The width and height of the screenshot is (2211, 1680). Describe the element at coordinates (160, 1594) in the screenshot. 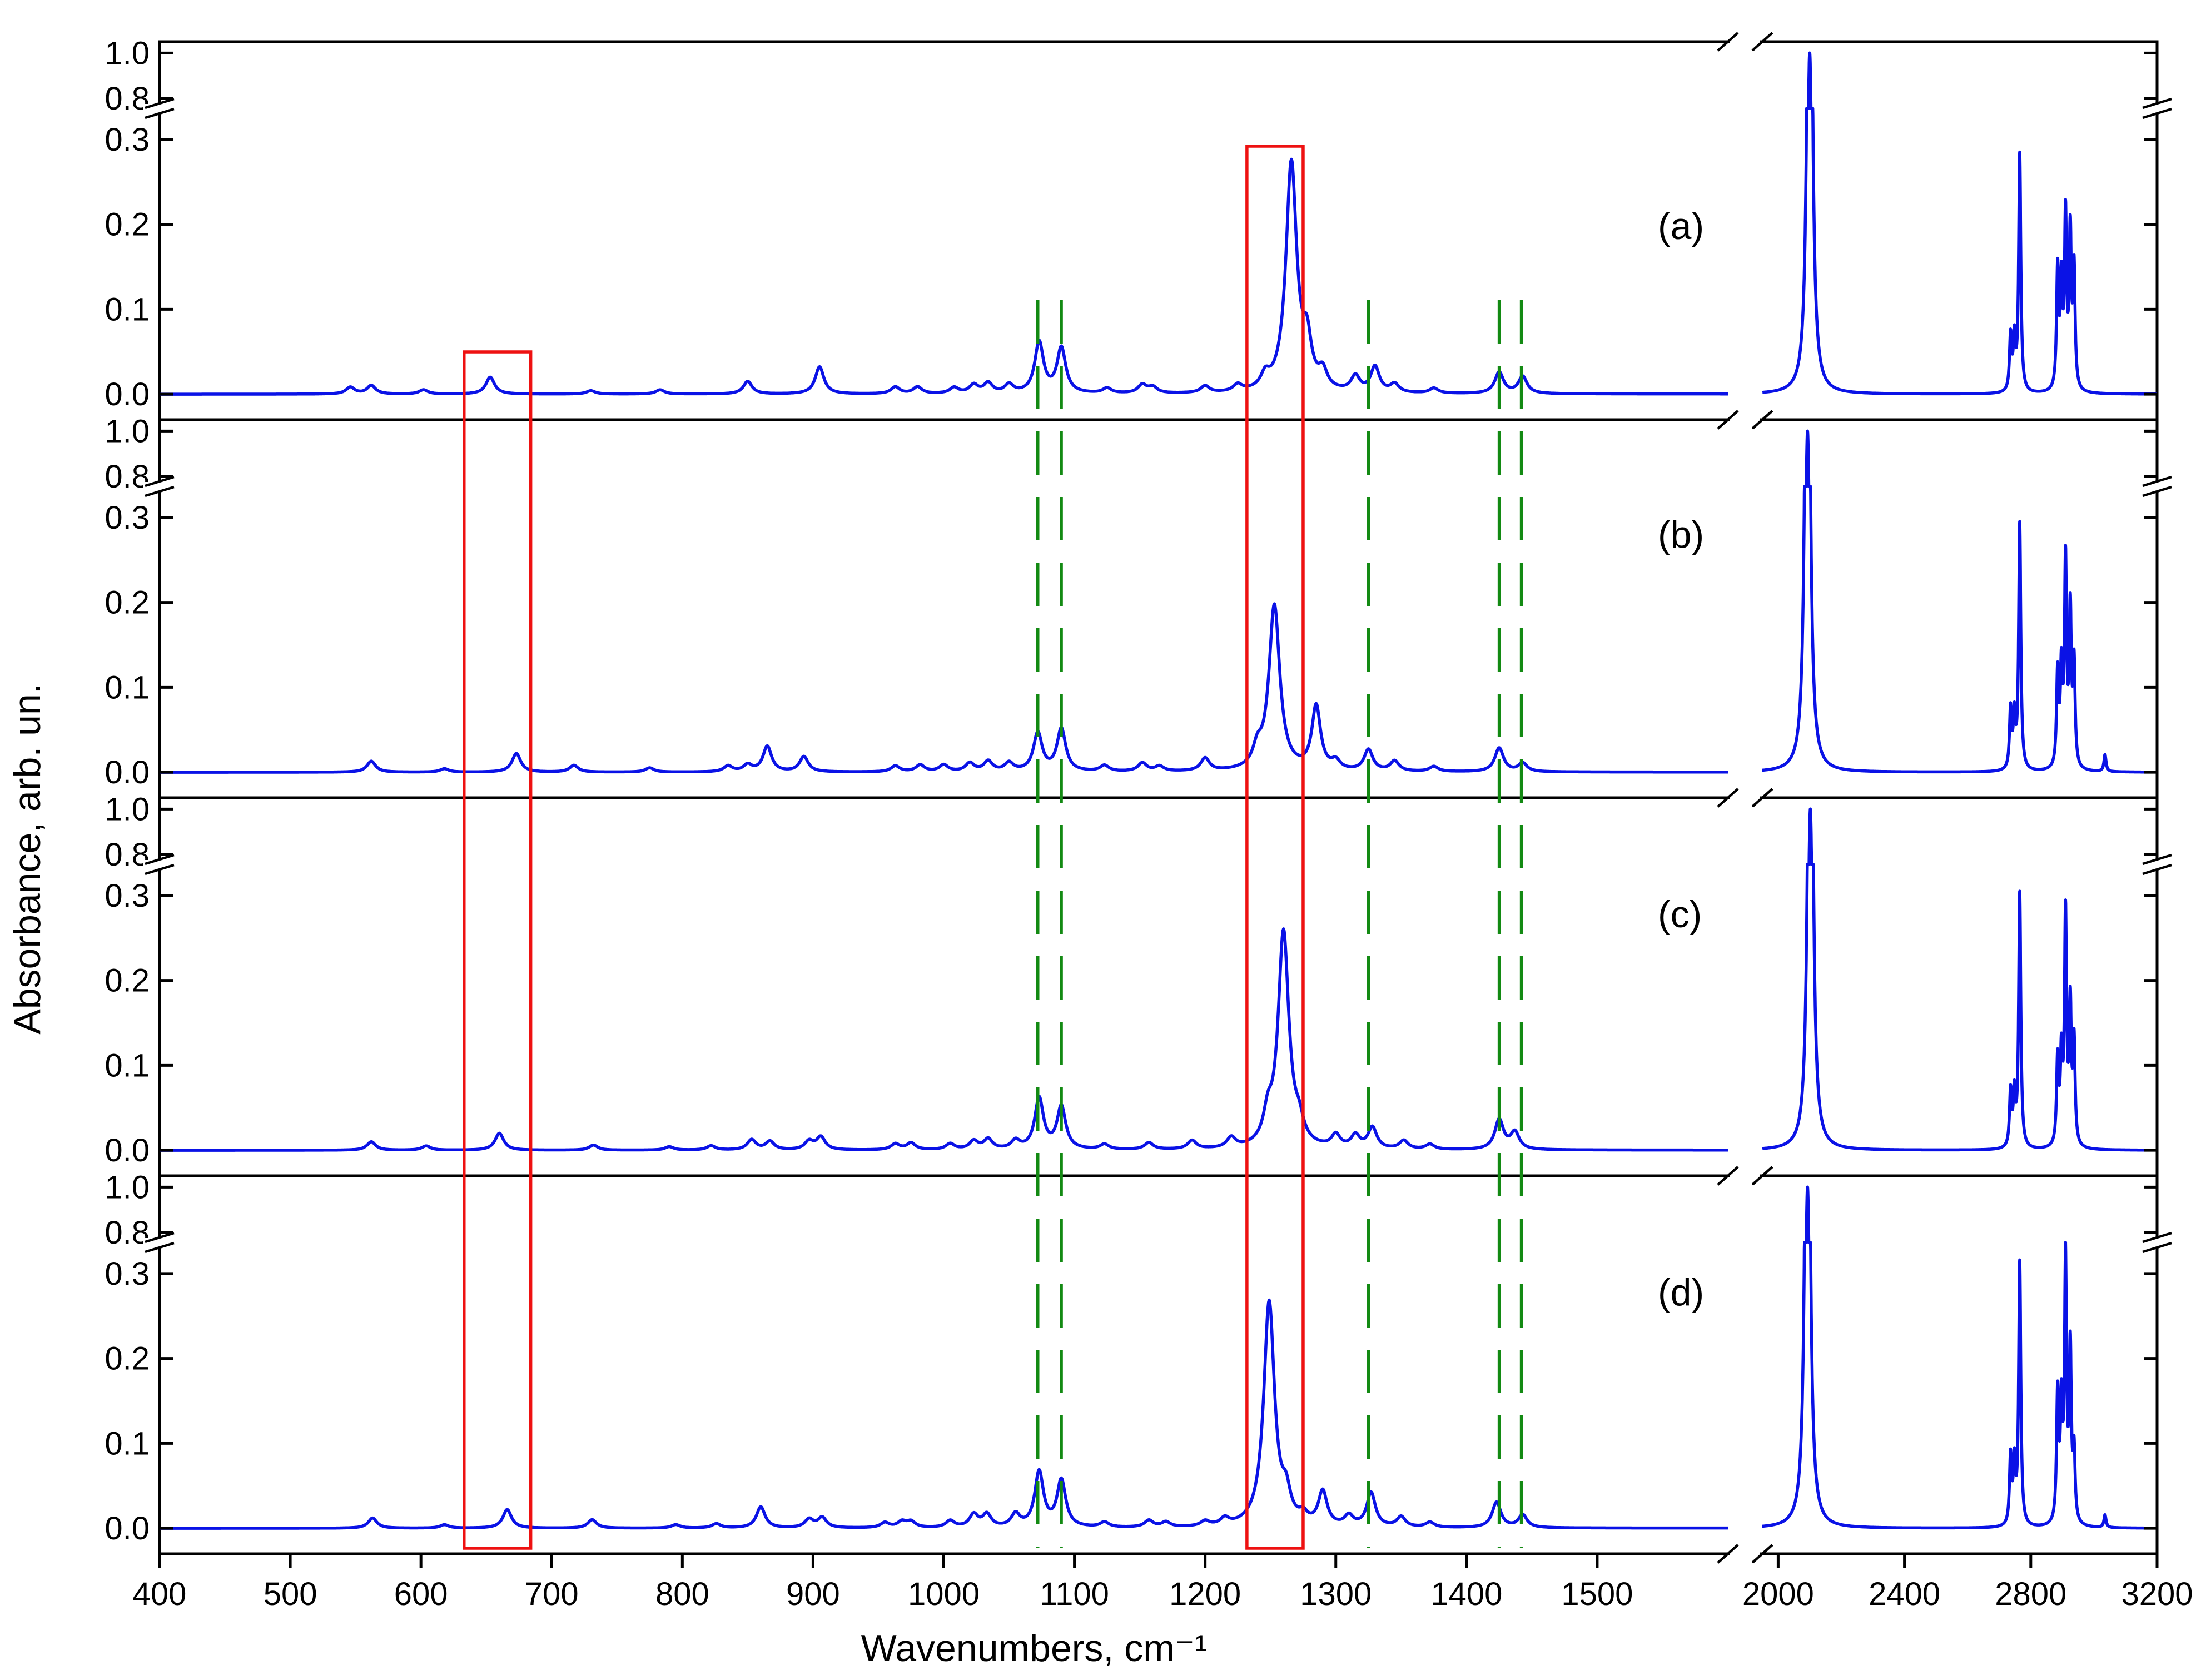

I see `x-tick-label: 400` at that location.